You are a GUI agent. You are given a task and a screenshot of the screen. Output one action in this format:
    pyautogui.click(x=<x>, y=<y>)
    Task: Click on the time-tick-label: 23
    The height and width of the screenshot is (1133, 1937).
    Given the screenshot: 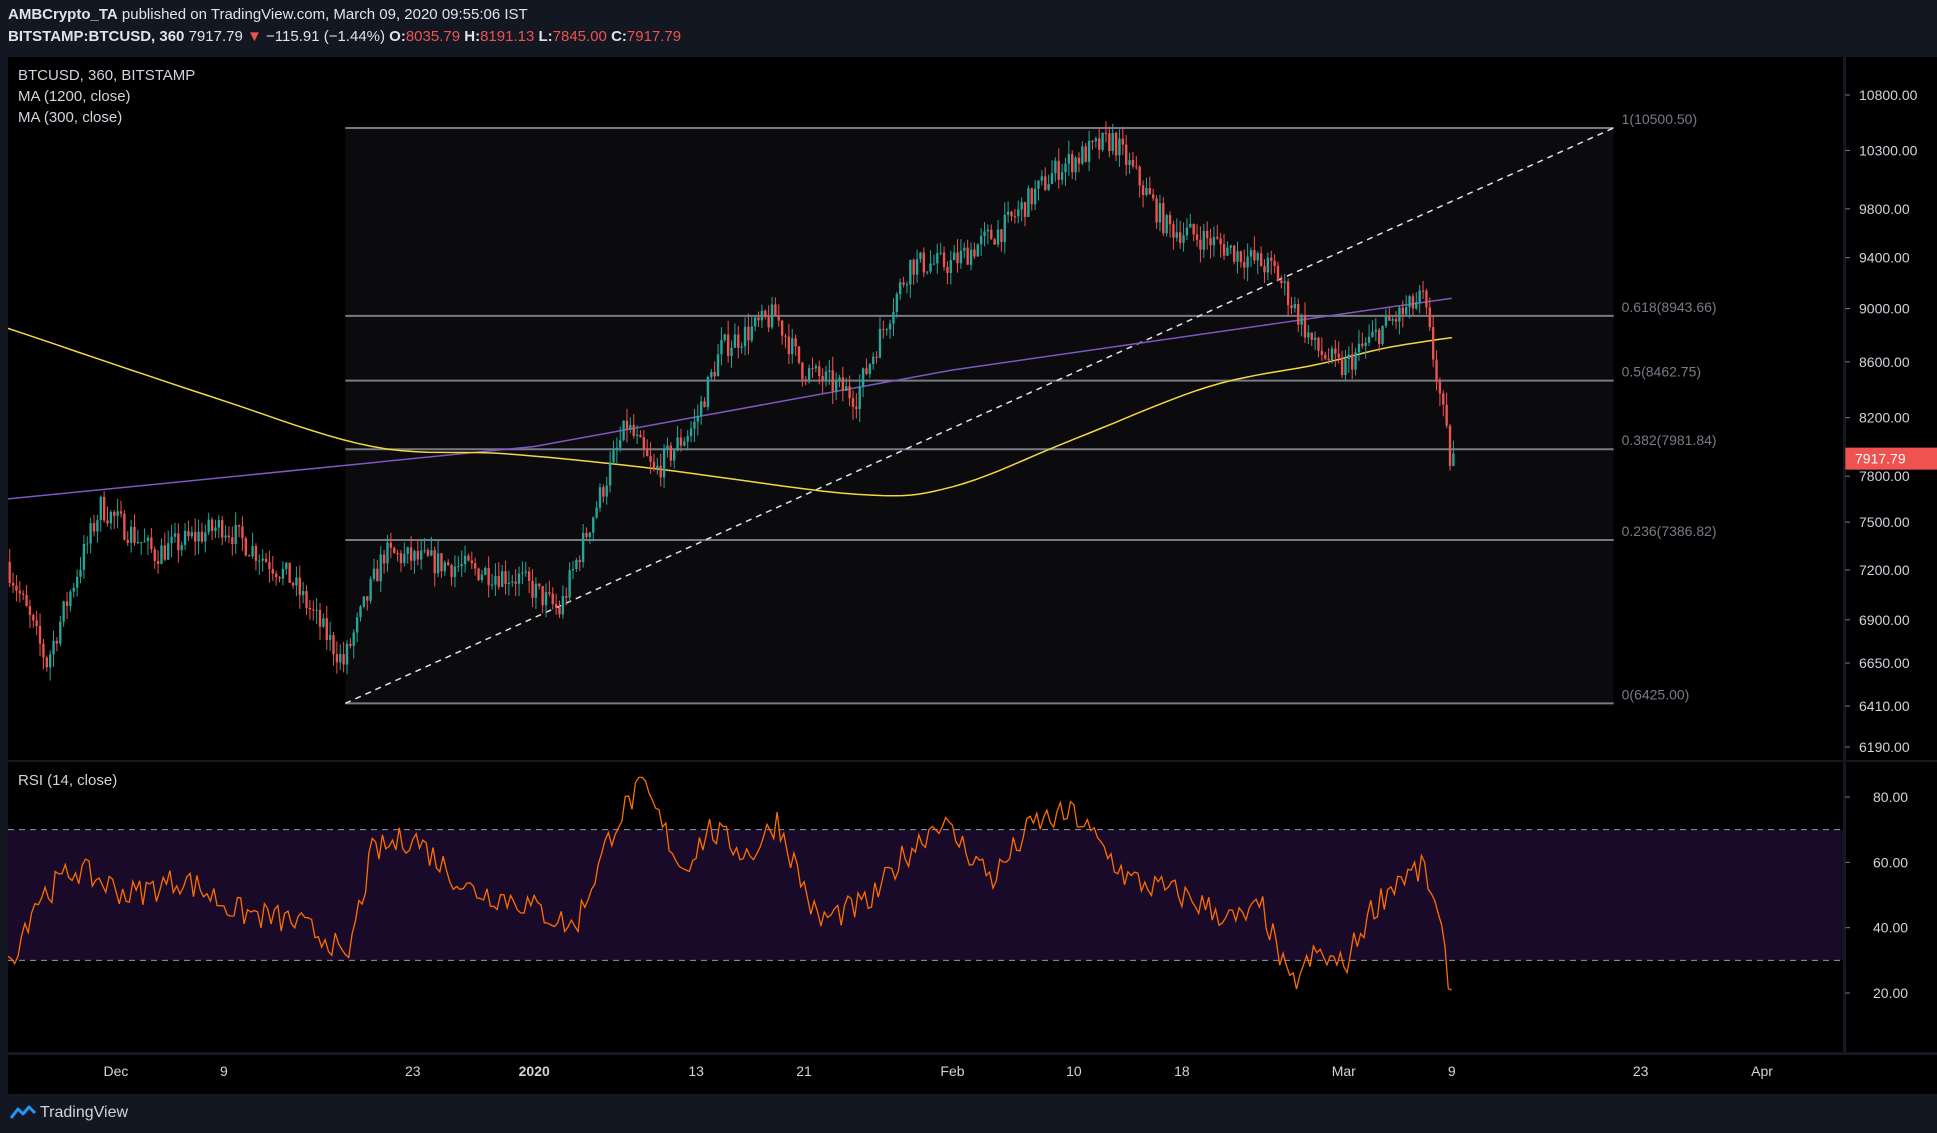 What is the action you would take?
    pyautogui.click(x=1641, y=1071)
    